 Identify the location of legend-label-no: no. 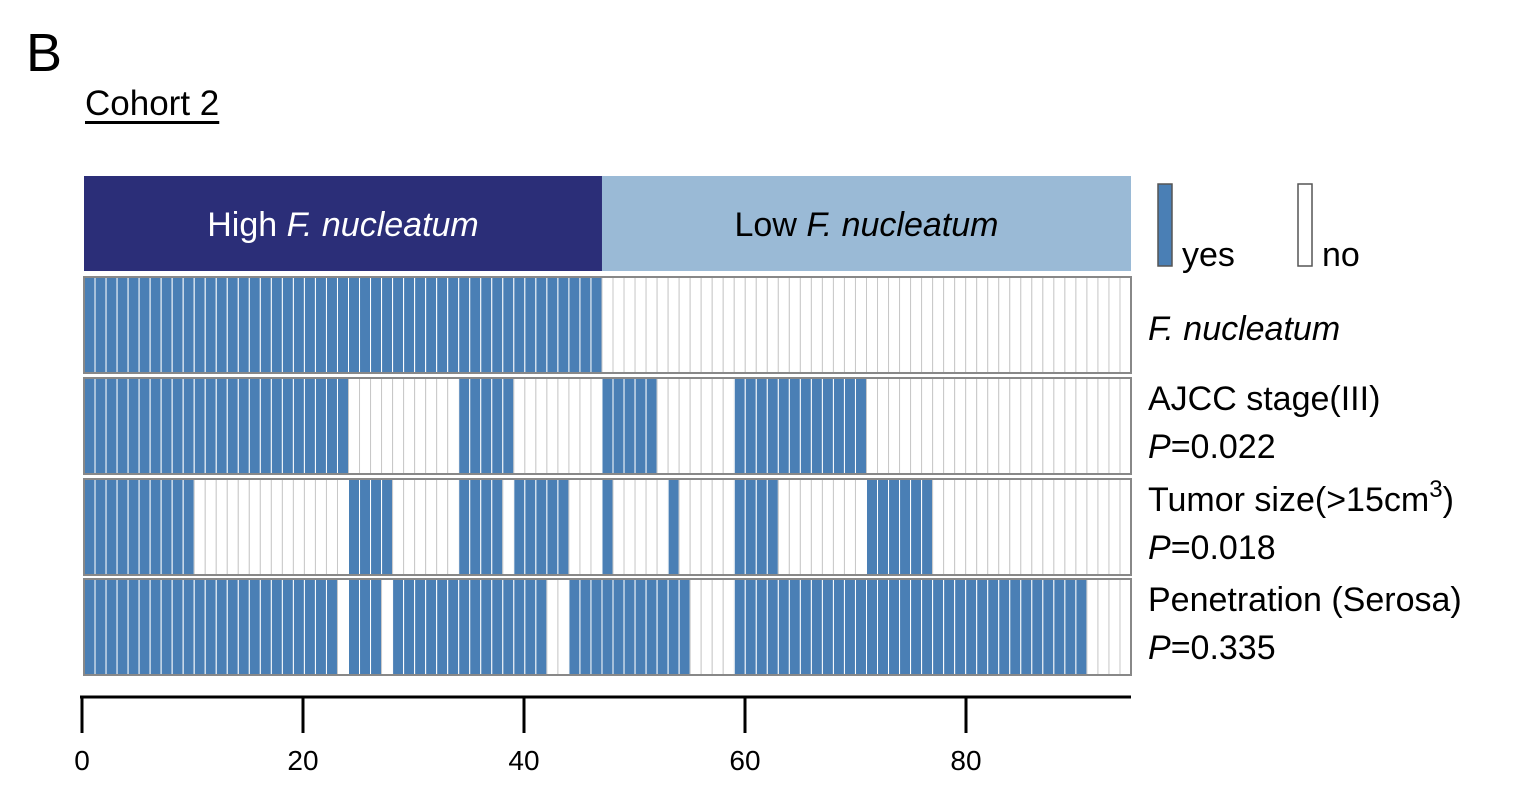
(1341, 255).